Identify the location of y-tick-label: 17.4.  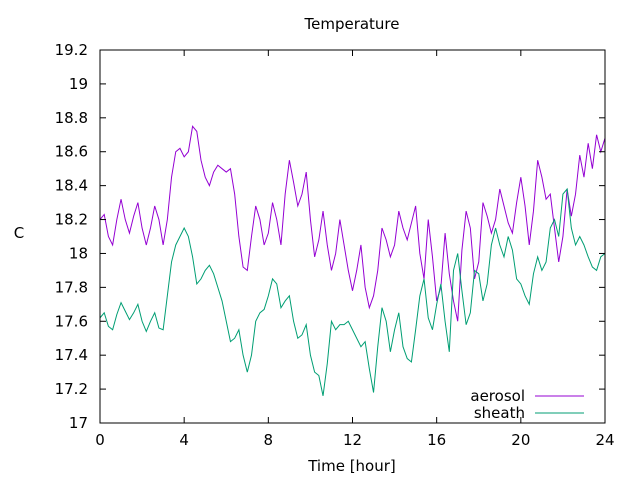
(71, 355).